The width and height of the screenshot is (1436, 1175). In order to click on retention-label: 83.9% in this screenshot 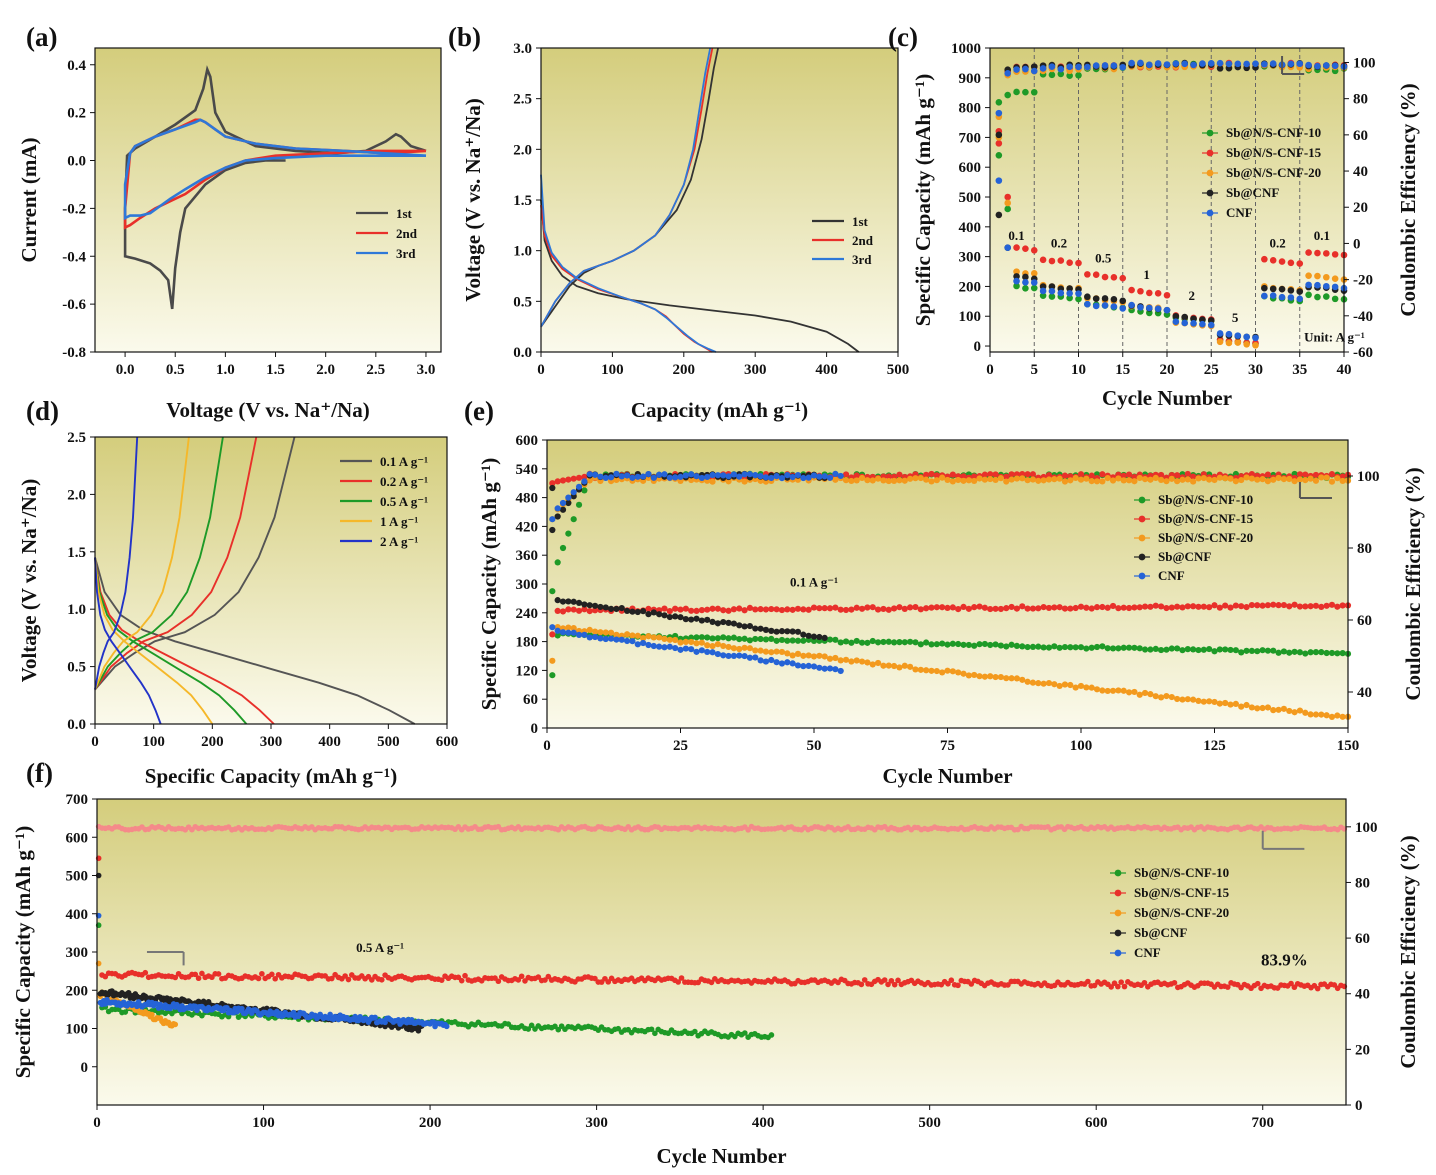, I will do `click(1284, 959)`.